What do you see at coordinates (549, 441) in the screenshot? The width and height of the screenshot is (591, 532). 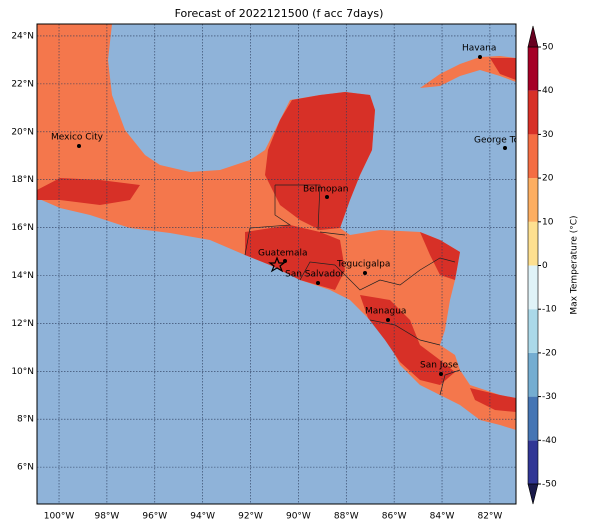 I see `colorbar-tick-label: -40` at bounding box center [549, 441].